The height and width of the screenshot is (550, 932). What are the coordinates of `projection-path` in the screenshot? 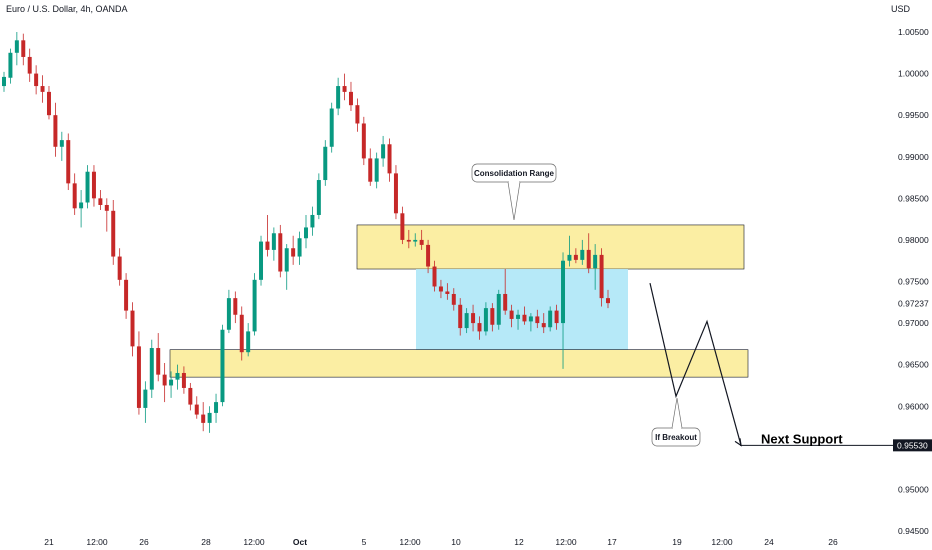 It's located at (695, 364).